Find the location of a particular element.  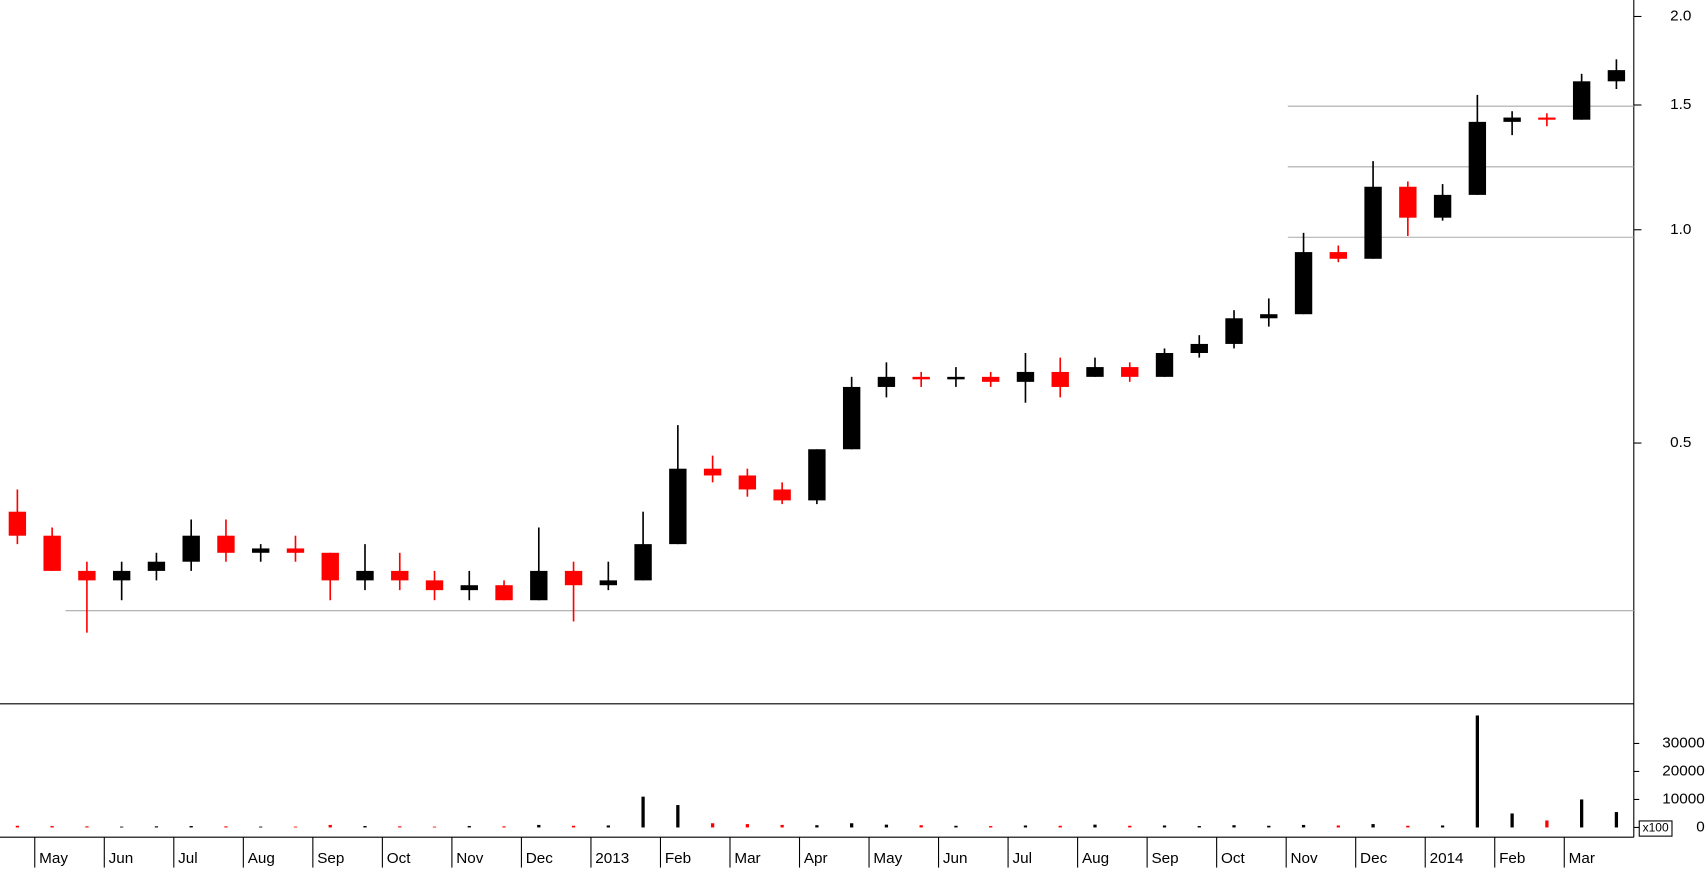

x-tick-label: Apr is located at coordinates (816, 858).